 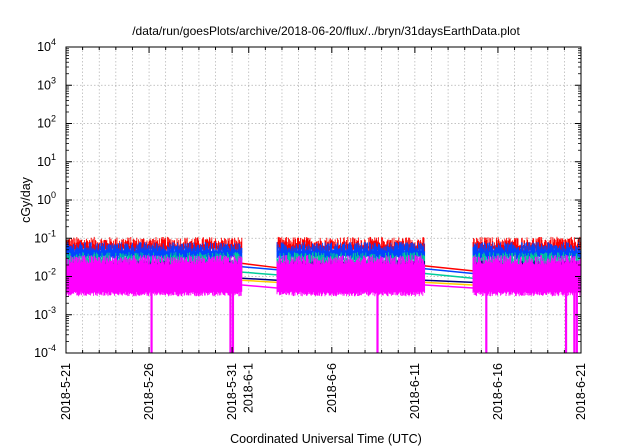 I want to click on x-tick-label: 2018-6-16, so click(x=498, y=391).